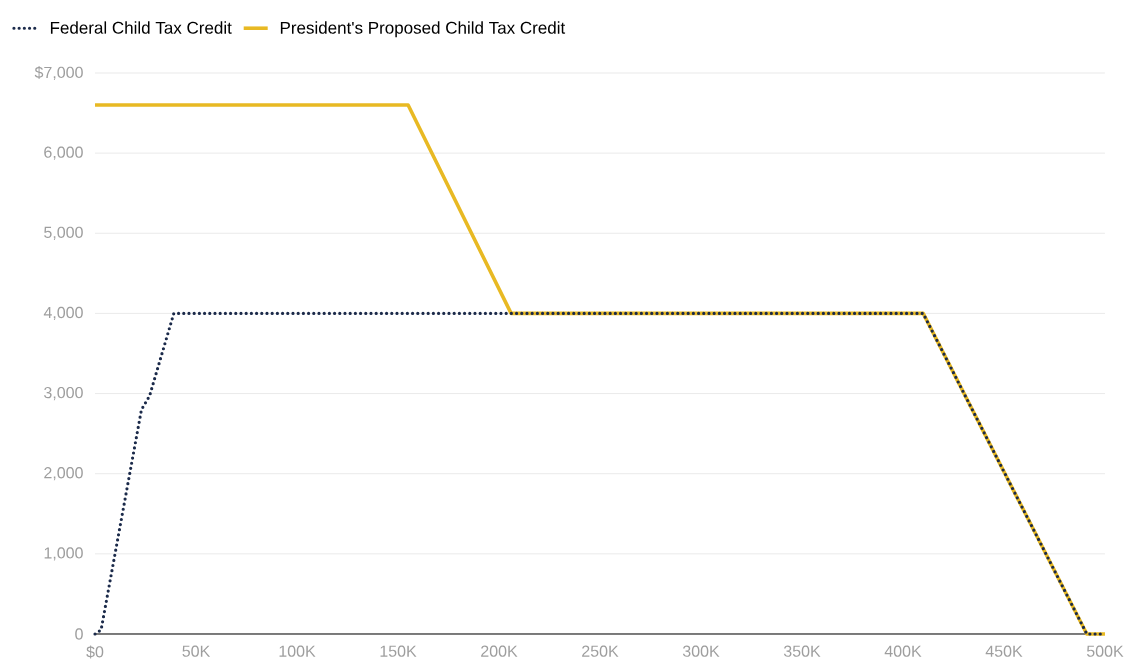  Describe the element at coordinates (63, 153) in the screenshot. I see `y-tick-label: 6,000` at that location.